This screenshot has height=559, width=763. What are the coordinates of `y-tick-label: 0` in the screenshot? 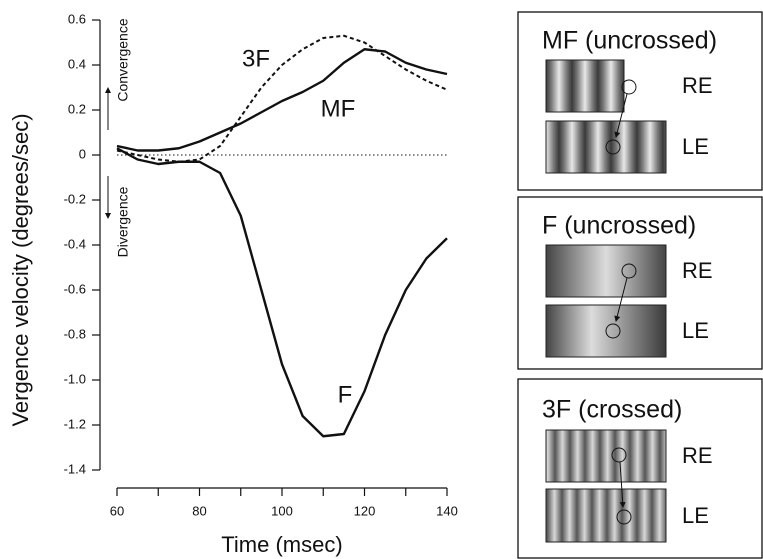 It's located at (82, 153).